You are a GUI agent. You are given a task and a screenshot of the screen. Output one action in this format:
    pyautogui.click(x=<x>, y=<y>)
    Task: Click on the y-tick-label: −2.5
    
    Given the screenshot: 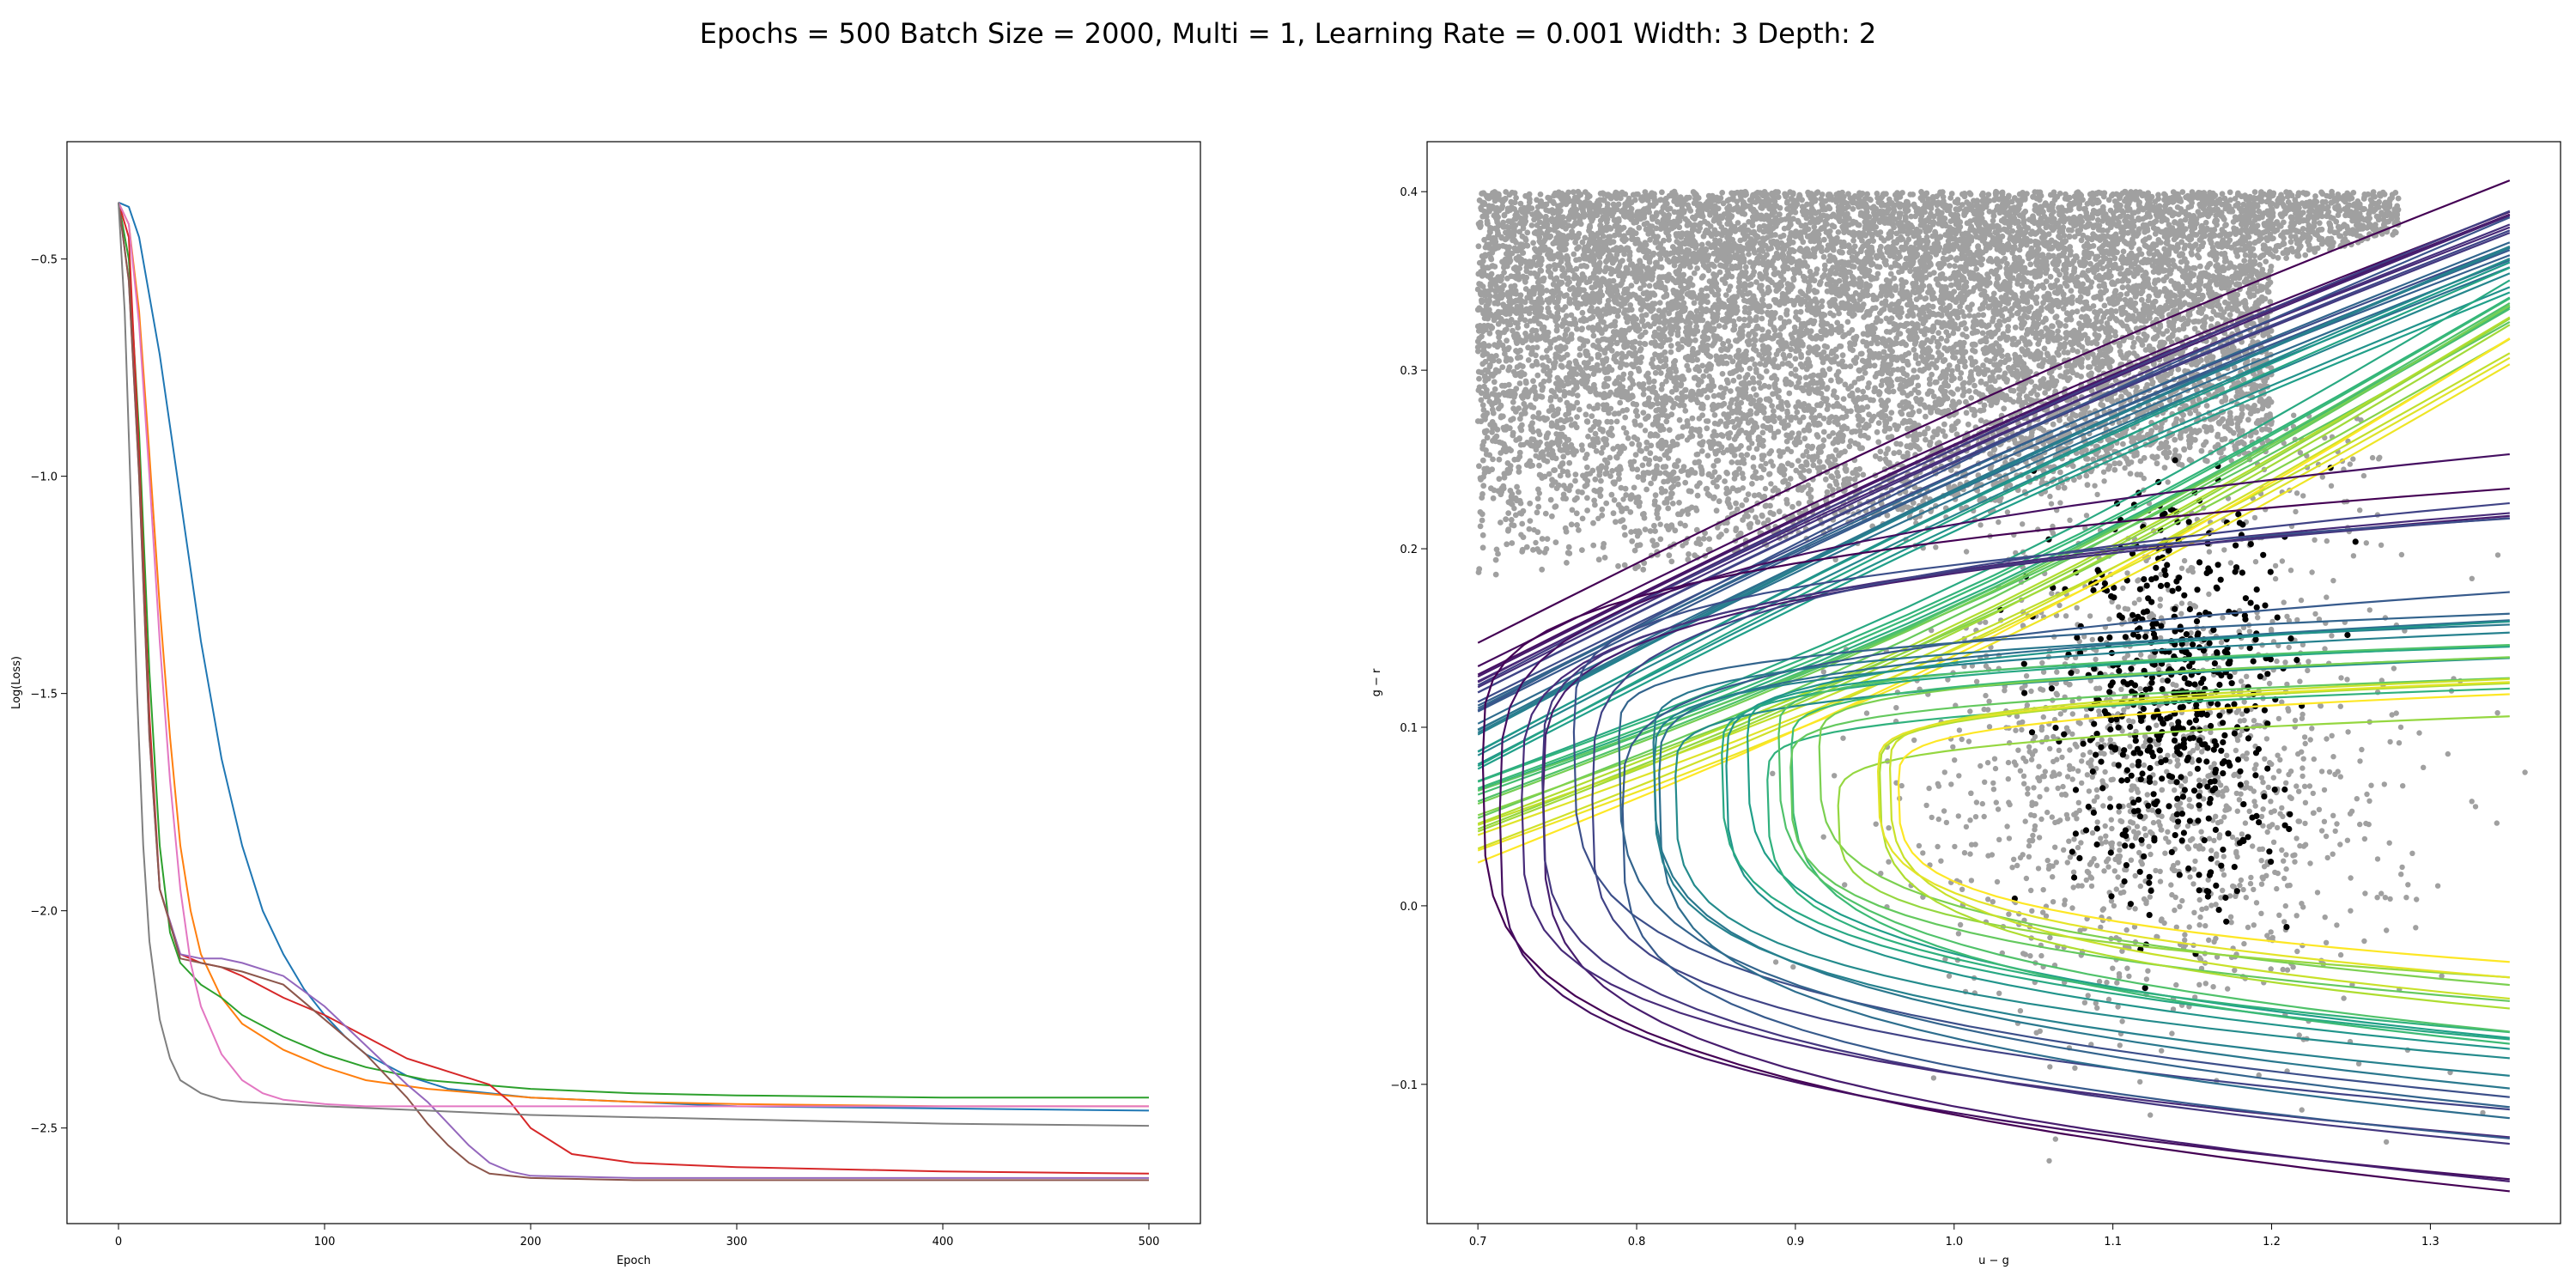 What is the action you would take?
    pyautogui.click(x=44, y=1129)
    